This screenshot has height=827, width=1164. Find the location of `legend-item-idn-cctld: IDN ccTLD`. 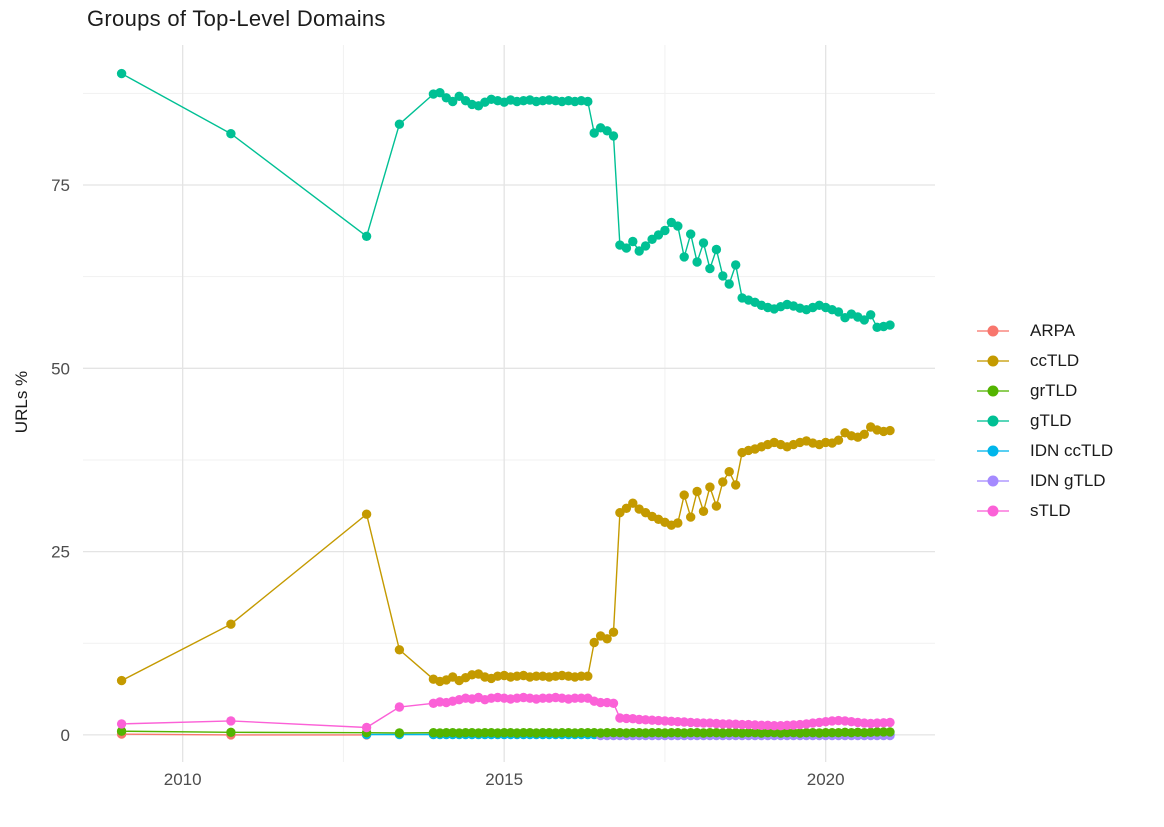

legend-item-idn-cctld: IDN ccTLD is located at coordinates (1045, 450).